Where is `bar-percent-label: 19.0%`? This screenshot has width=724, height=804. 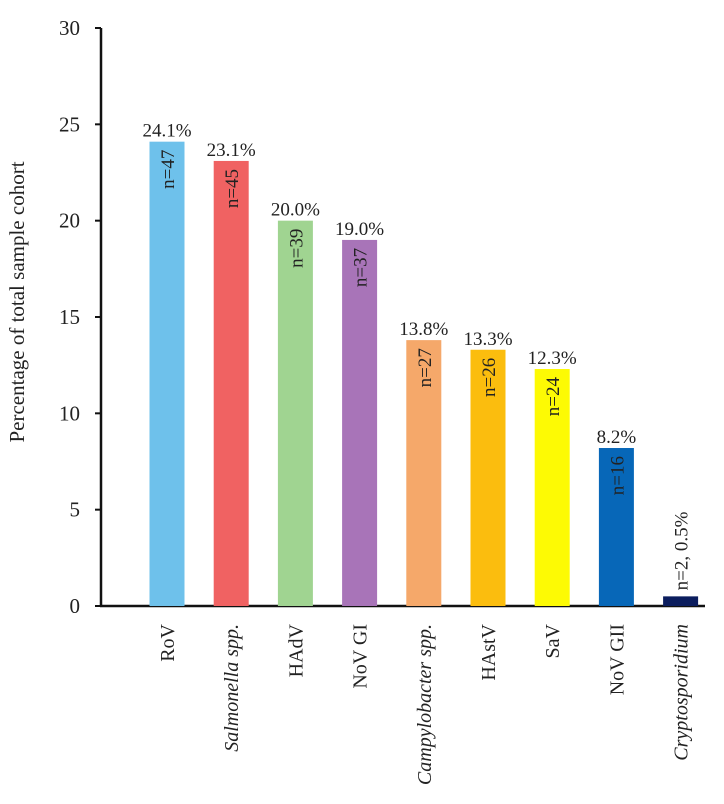
bar-percent-label: 19.0% is located at coordinates (359, 229).